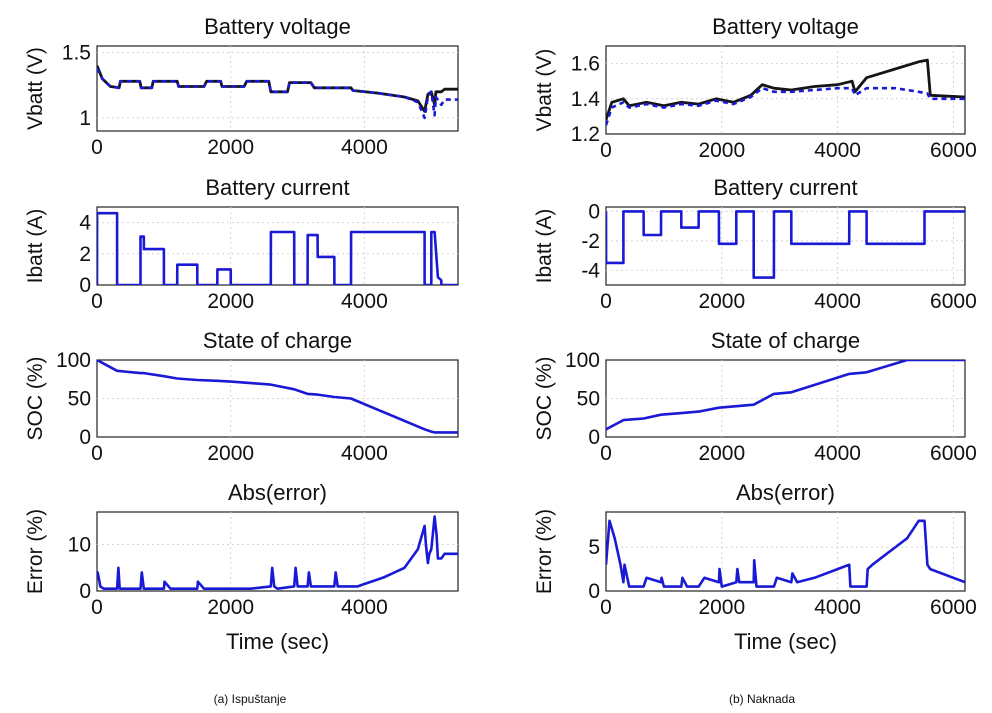 This screenshot has height=713, width=992. Describe the element at coordinates (79, 545) in the screenshot. I see `y-tick-label: 10` at that location.